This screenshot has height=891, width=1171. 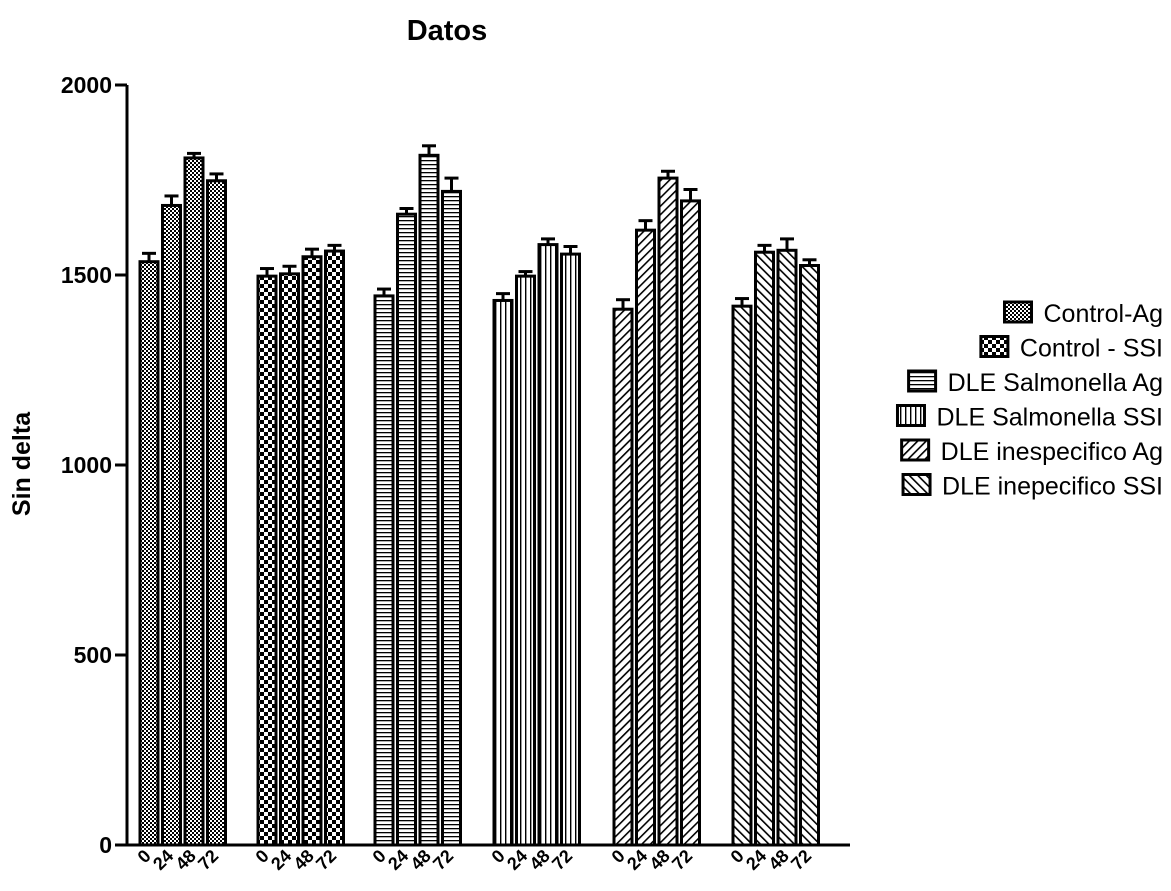 I want to click on y-tick-label: 2000, so click(x=86, y=85).